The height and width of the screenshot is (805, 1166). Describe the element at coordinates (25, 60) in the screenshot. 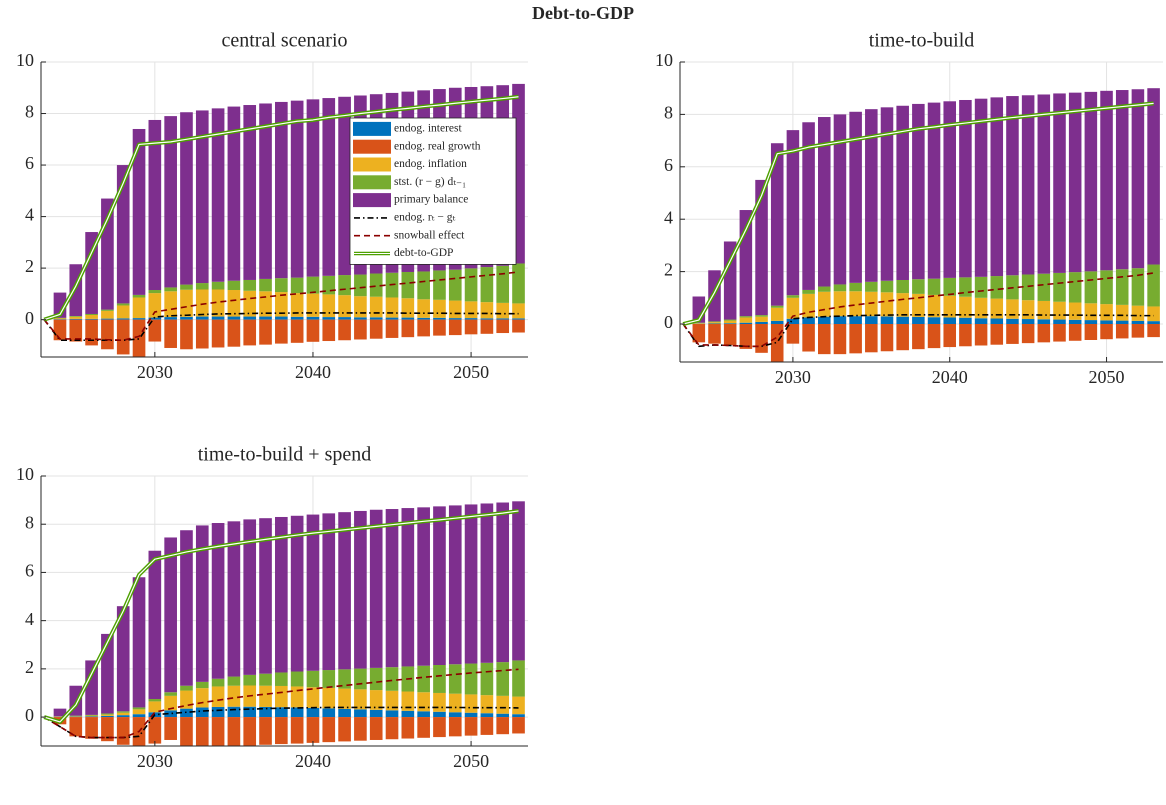

I see `y-tick-label: 10` at that location.